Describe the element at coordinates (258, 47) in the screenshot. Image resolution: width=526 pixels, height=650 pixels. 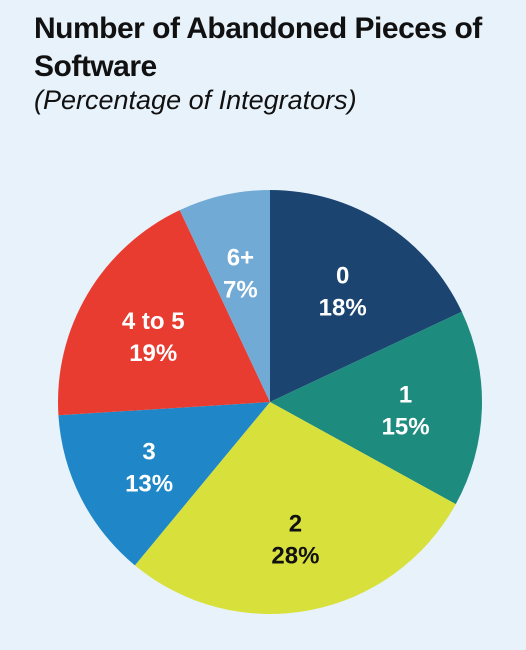
I see `chart-title: Number of Abandoned Pieces of Software` at that location.